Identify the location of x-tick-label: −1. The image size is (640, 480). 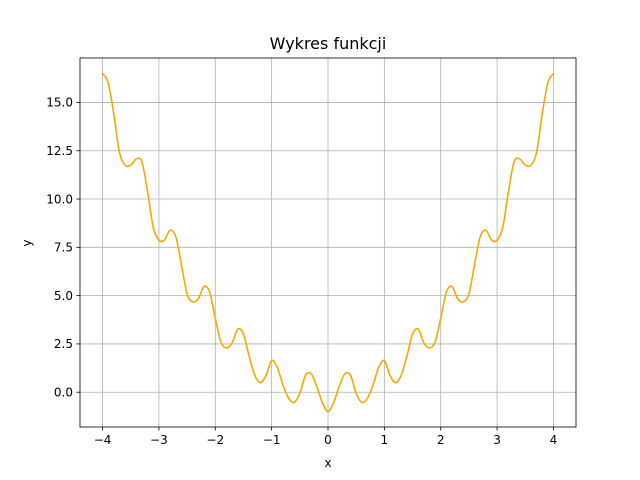
(272, 440).